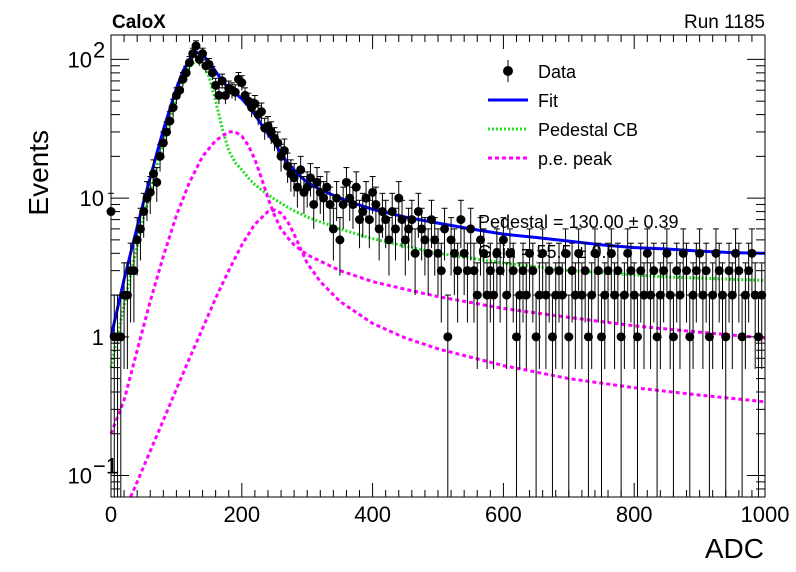 The height and width of the screenshot is (572, 796). Describe the element at coordinates (99, 49) in the screenshot. I see `y-tick-exponent: 2` at that location.